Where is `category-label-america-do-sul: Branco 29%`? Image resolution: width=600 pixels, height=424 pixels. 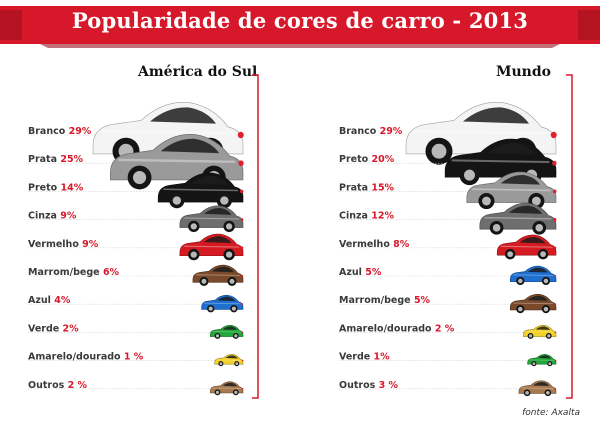
category-label-america-do-sul: Branco 29% is located at coordinates (60, 131).